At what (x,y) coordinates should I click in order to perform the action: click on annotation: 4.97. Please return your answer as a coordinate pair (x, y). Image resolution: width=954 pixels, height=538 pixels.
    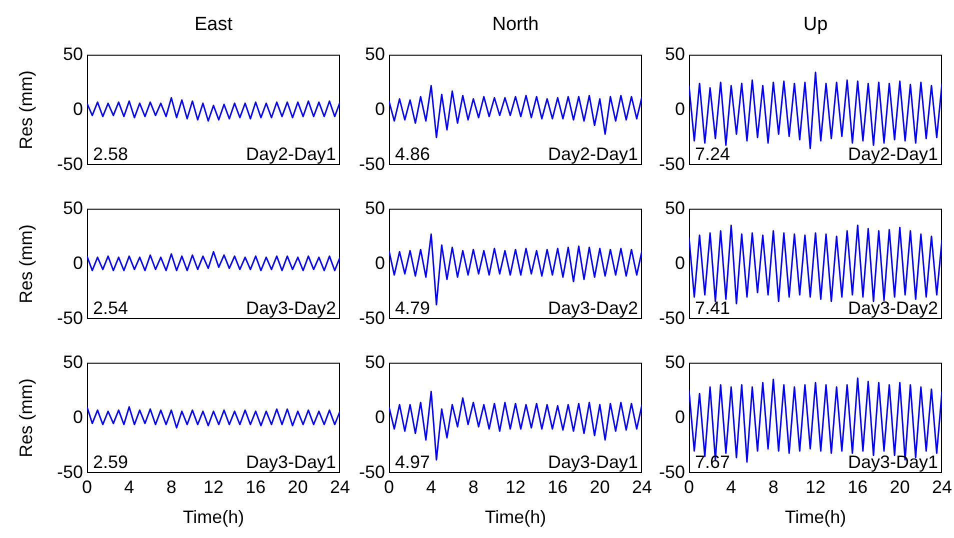
    Looking at the image, I should click on (412, 462).